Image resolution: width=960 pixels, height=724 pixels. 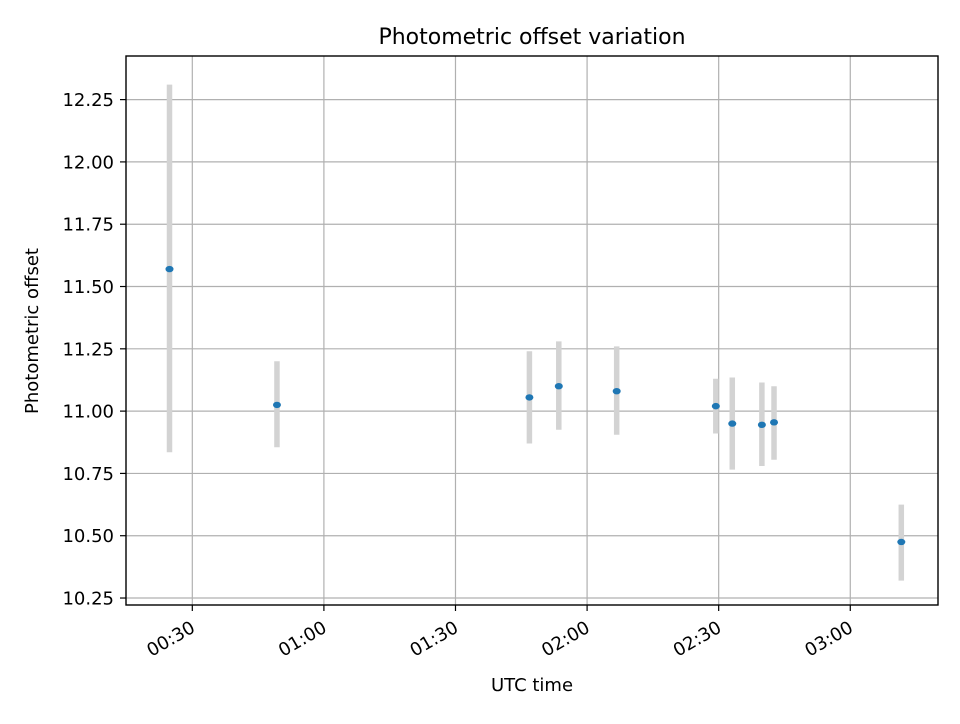 I want to click on chart-title: Photometric offset variation, so click(x=531, y=37).